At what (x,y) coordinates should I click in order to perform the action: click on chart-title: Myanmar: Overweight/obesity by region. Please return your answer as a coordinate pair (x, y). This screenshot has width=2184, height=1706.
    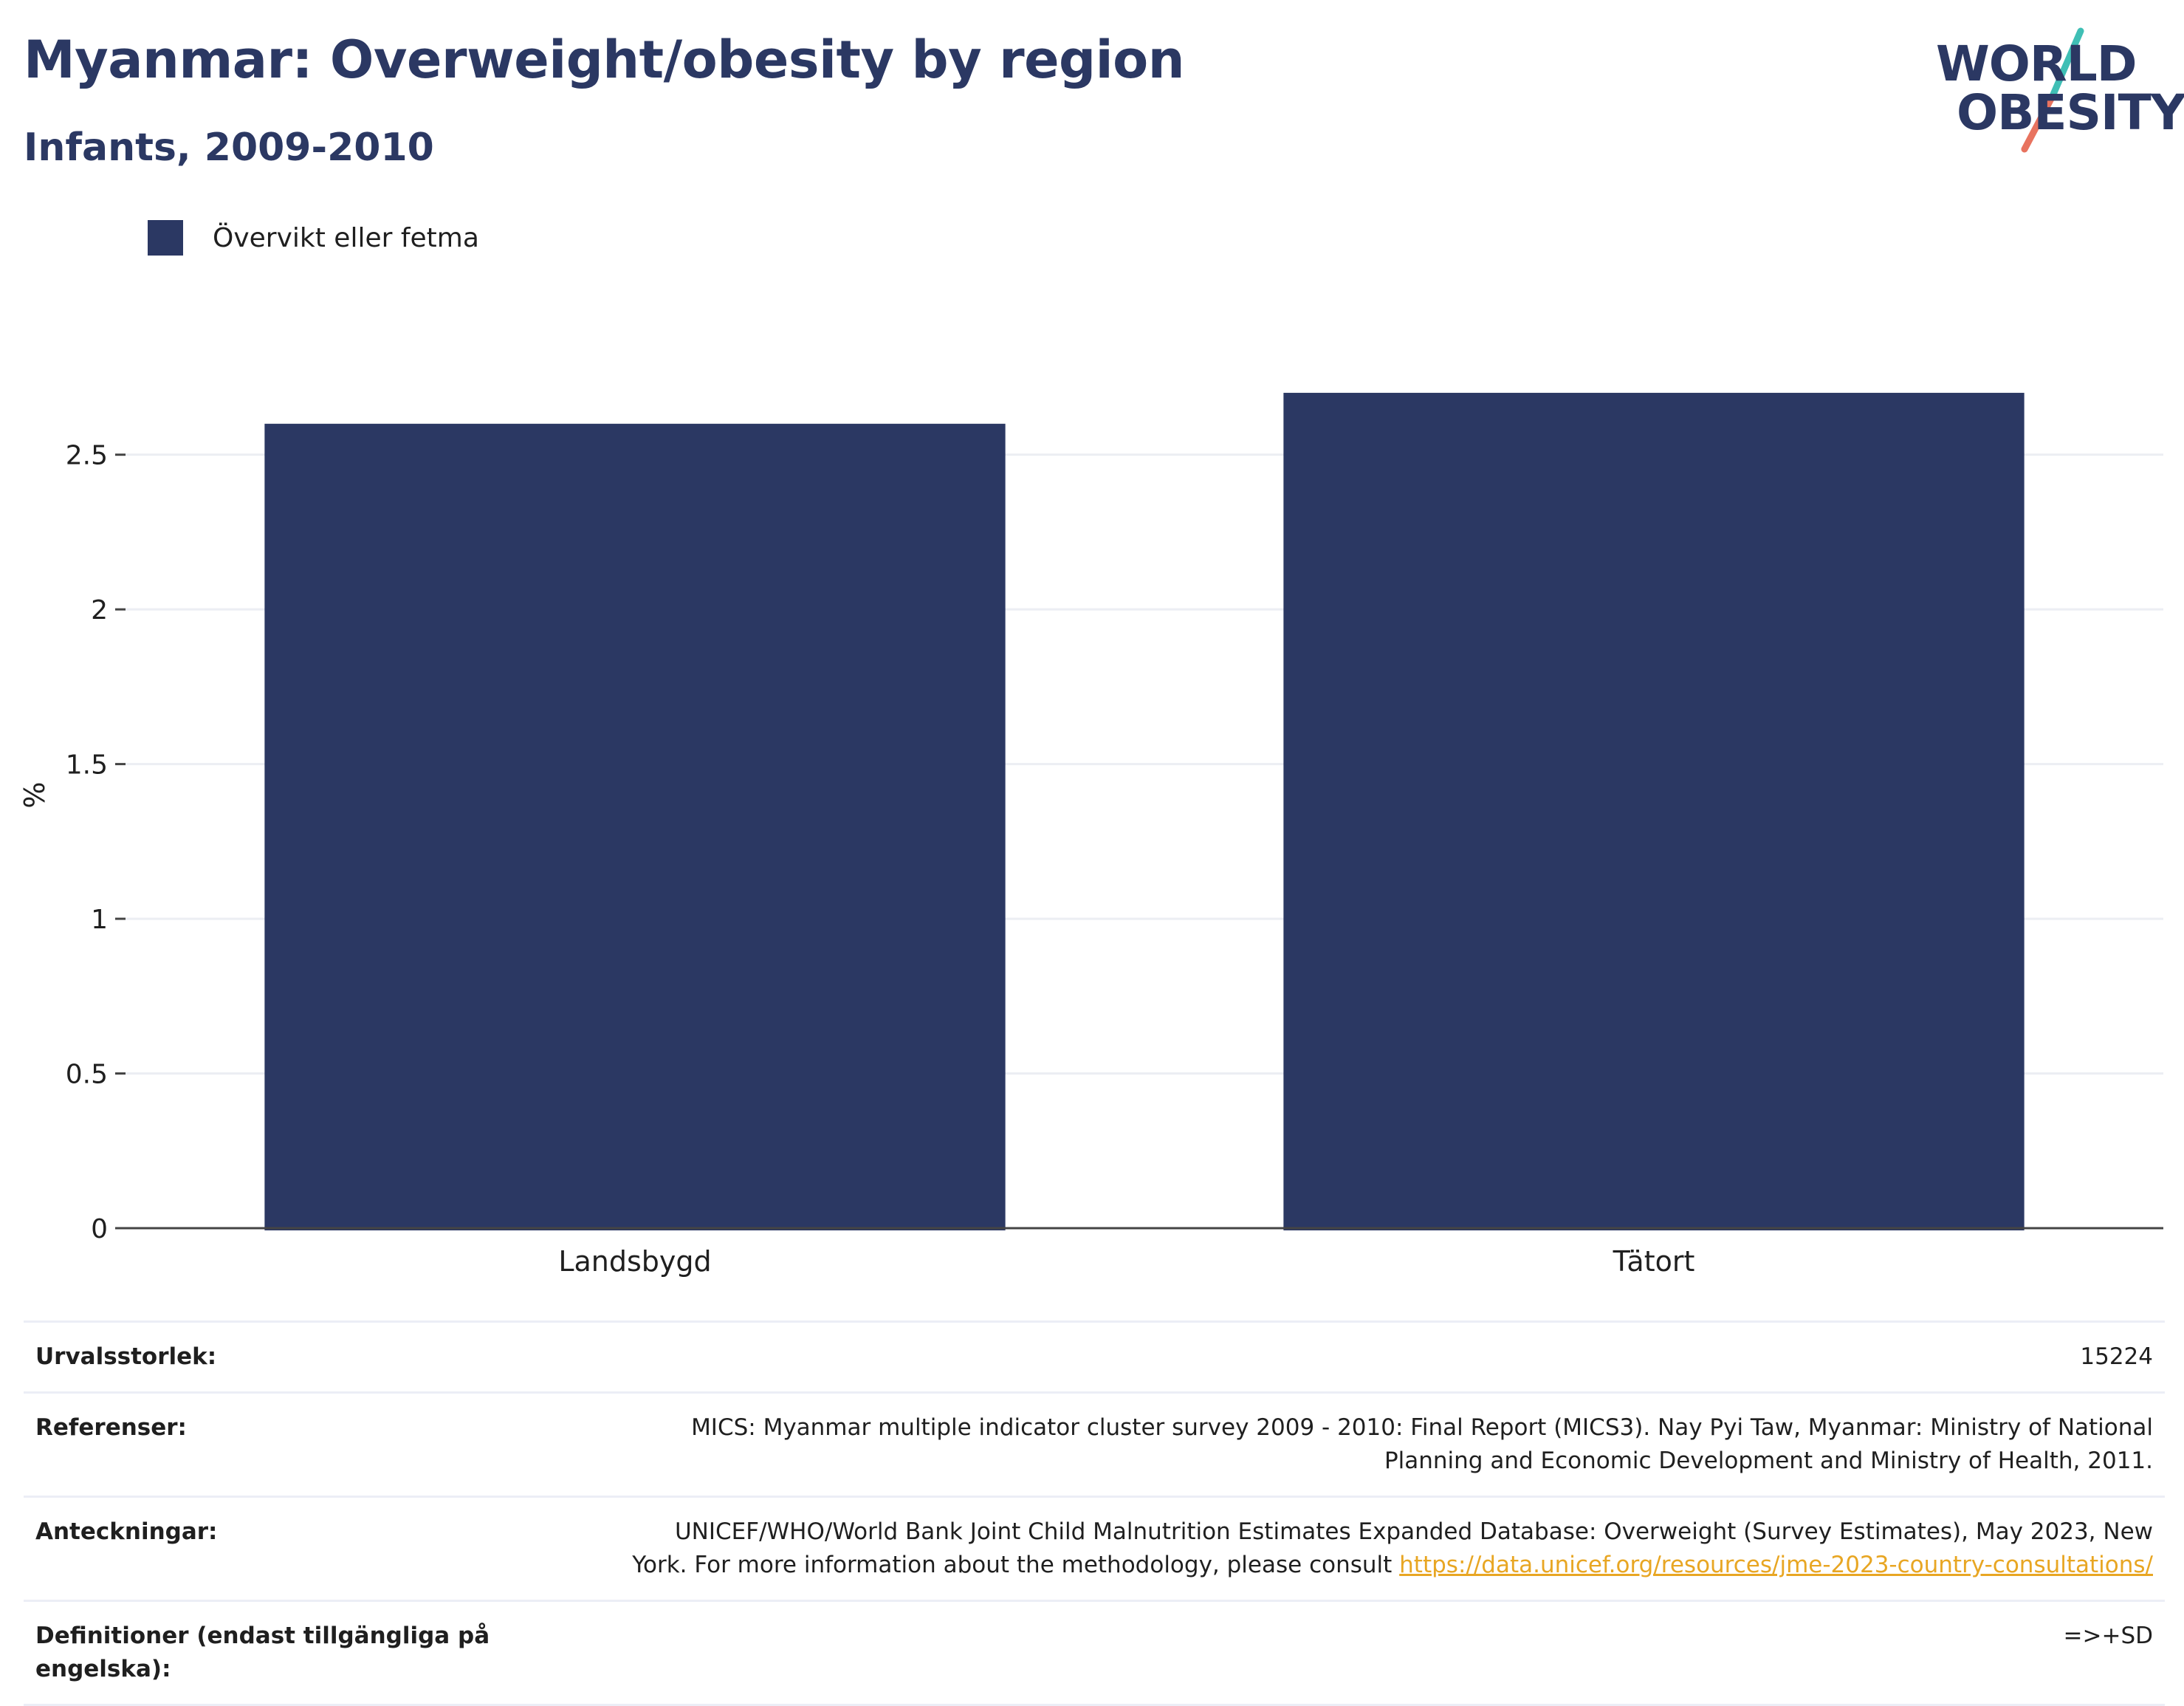
    Looking at the image, I should click on (605, 60).